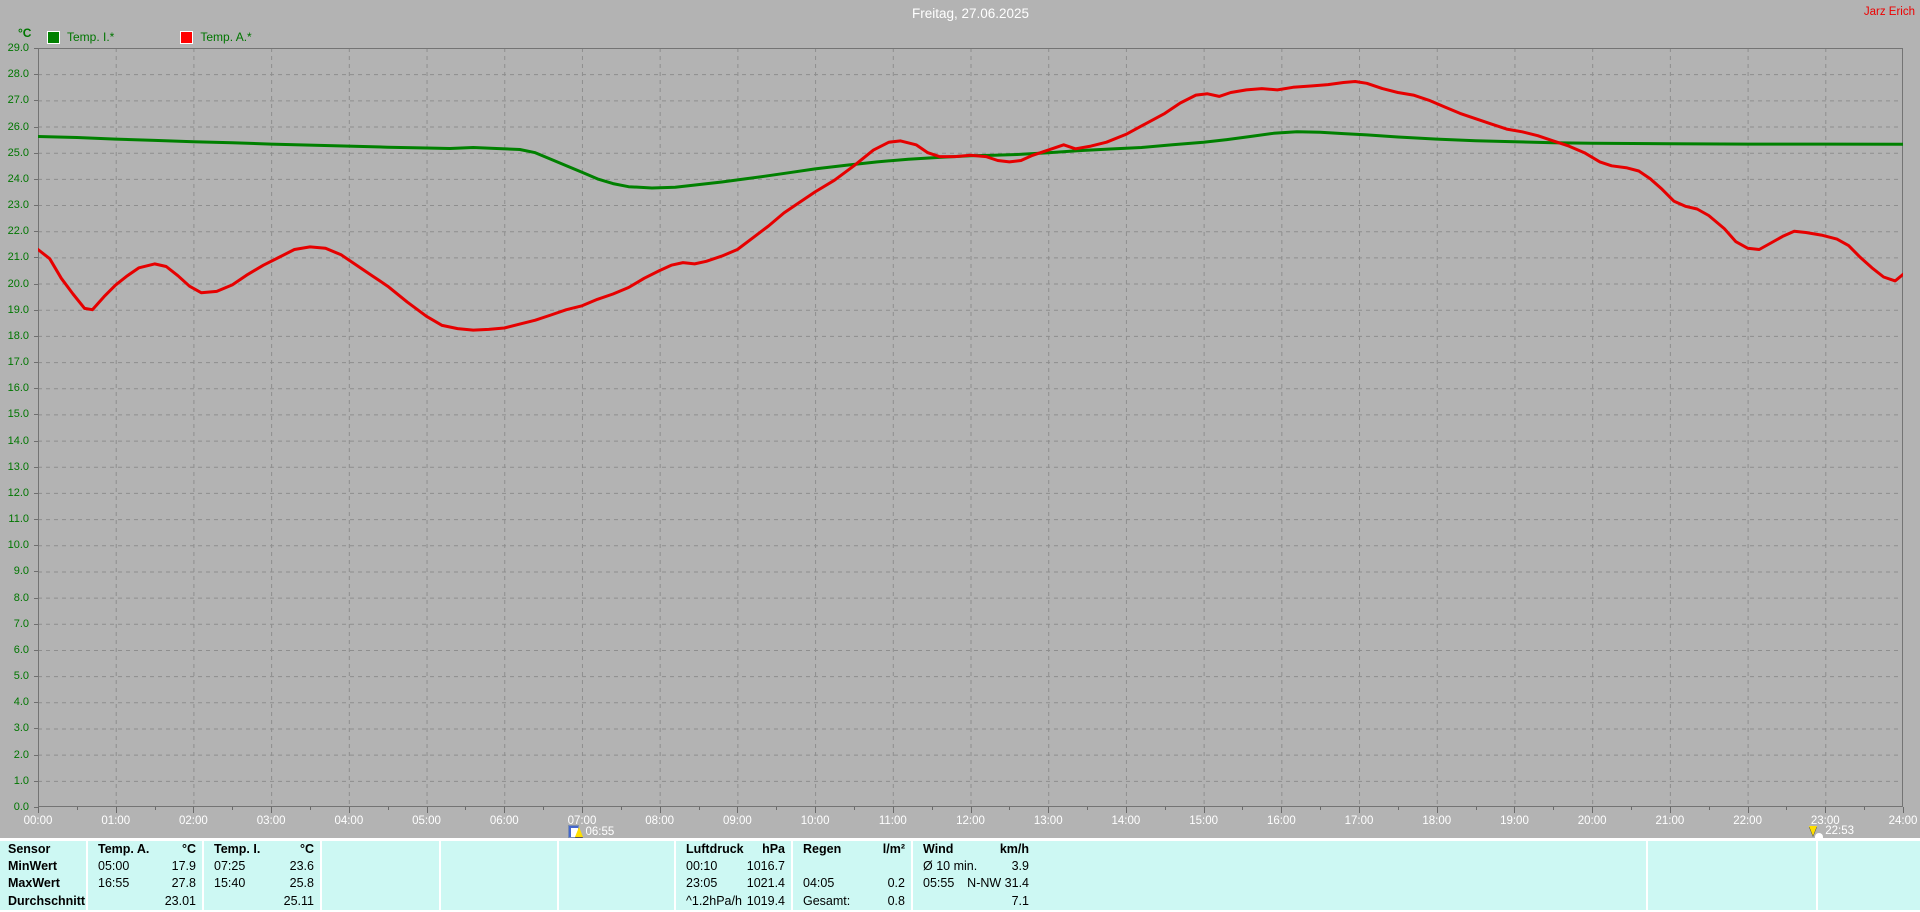 The height and width of the screenshot is (912, 1920). I want to click on table-cell-content: Temp. A. °C 05:00 17.9 16:55 27.8 23.01, so click(145, 875).